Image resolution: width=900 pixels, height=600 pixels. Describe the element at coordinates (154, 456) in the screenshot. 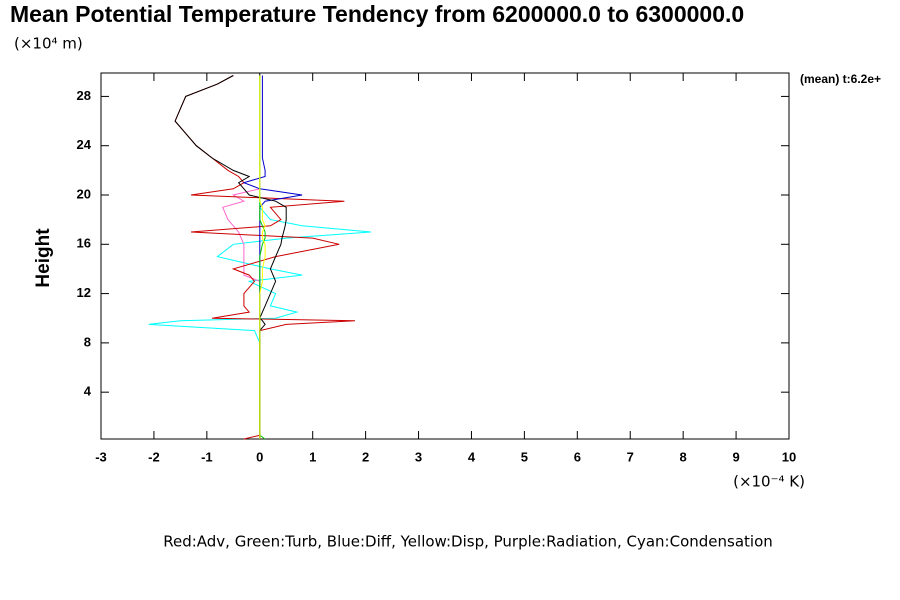

I see `x-tick-label: -2` at that location.